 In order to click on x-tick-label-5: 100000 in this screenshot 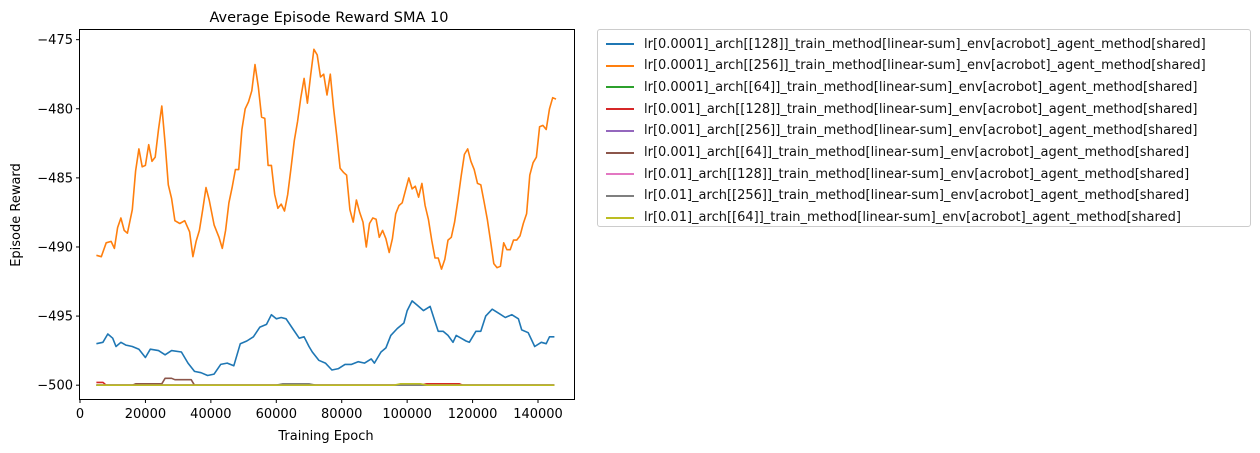, I will do `click(407, 414)`.